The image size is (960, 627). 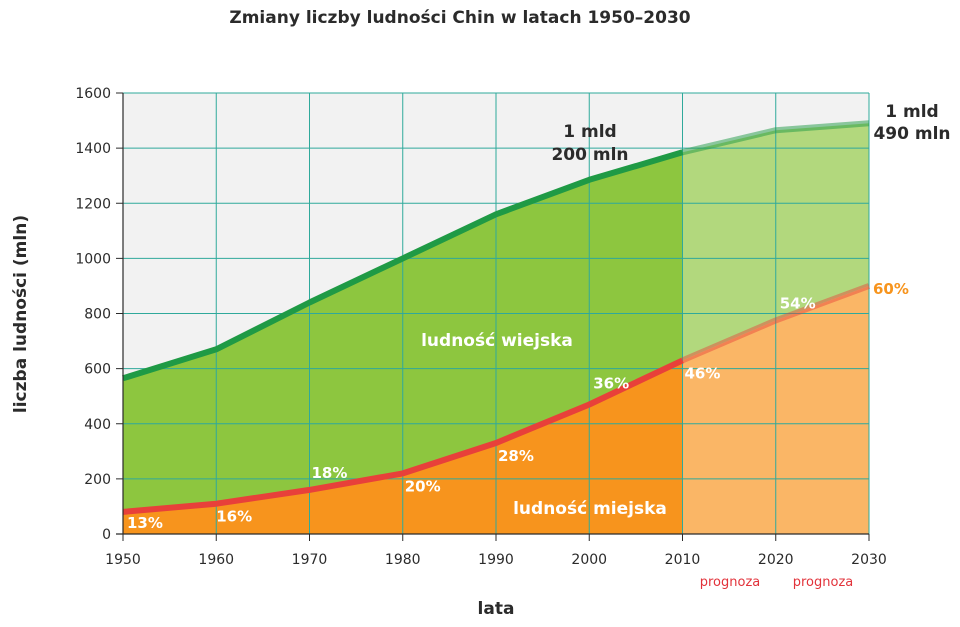 I want to click on area-label-rural: ludność wiejska, so click(x=497, y=341).